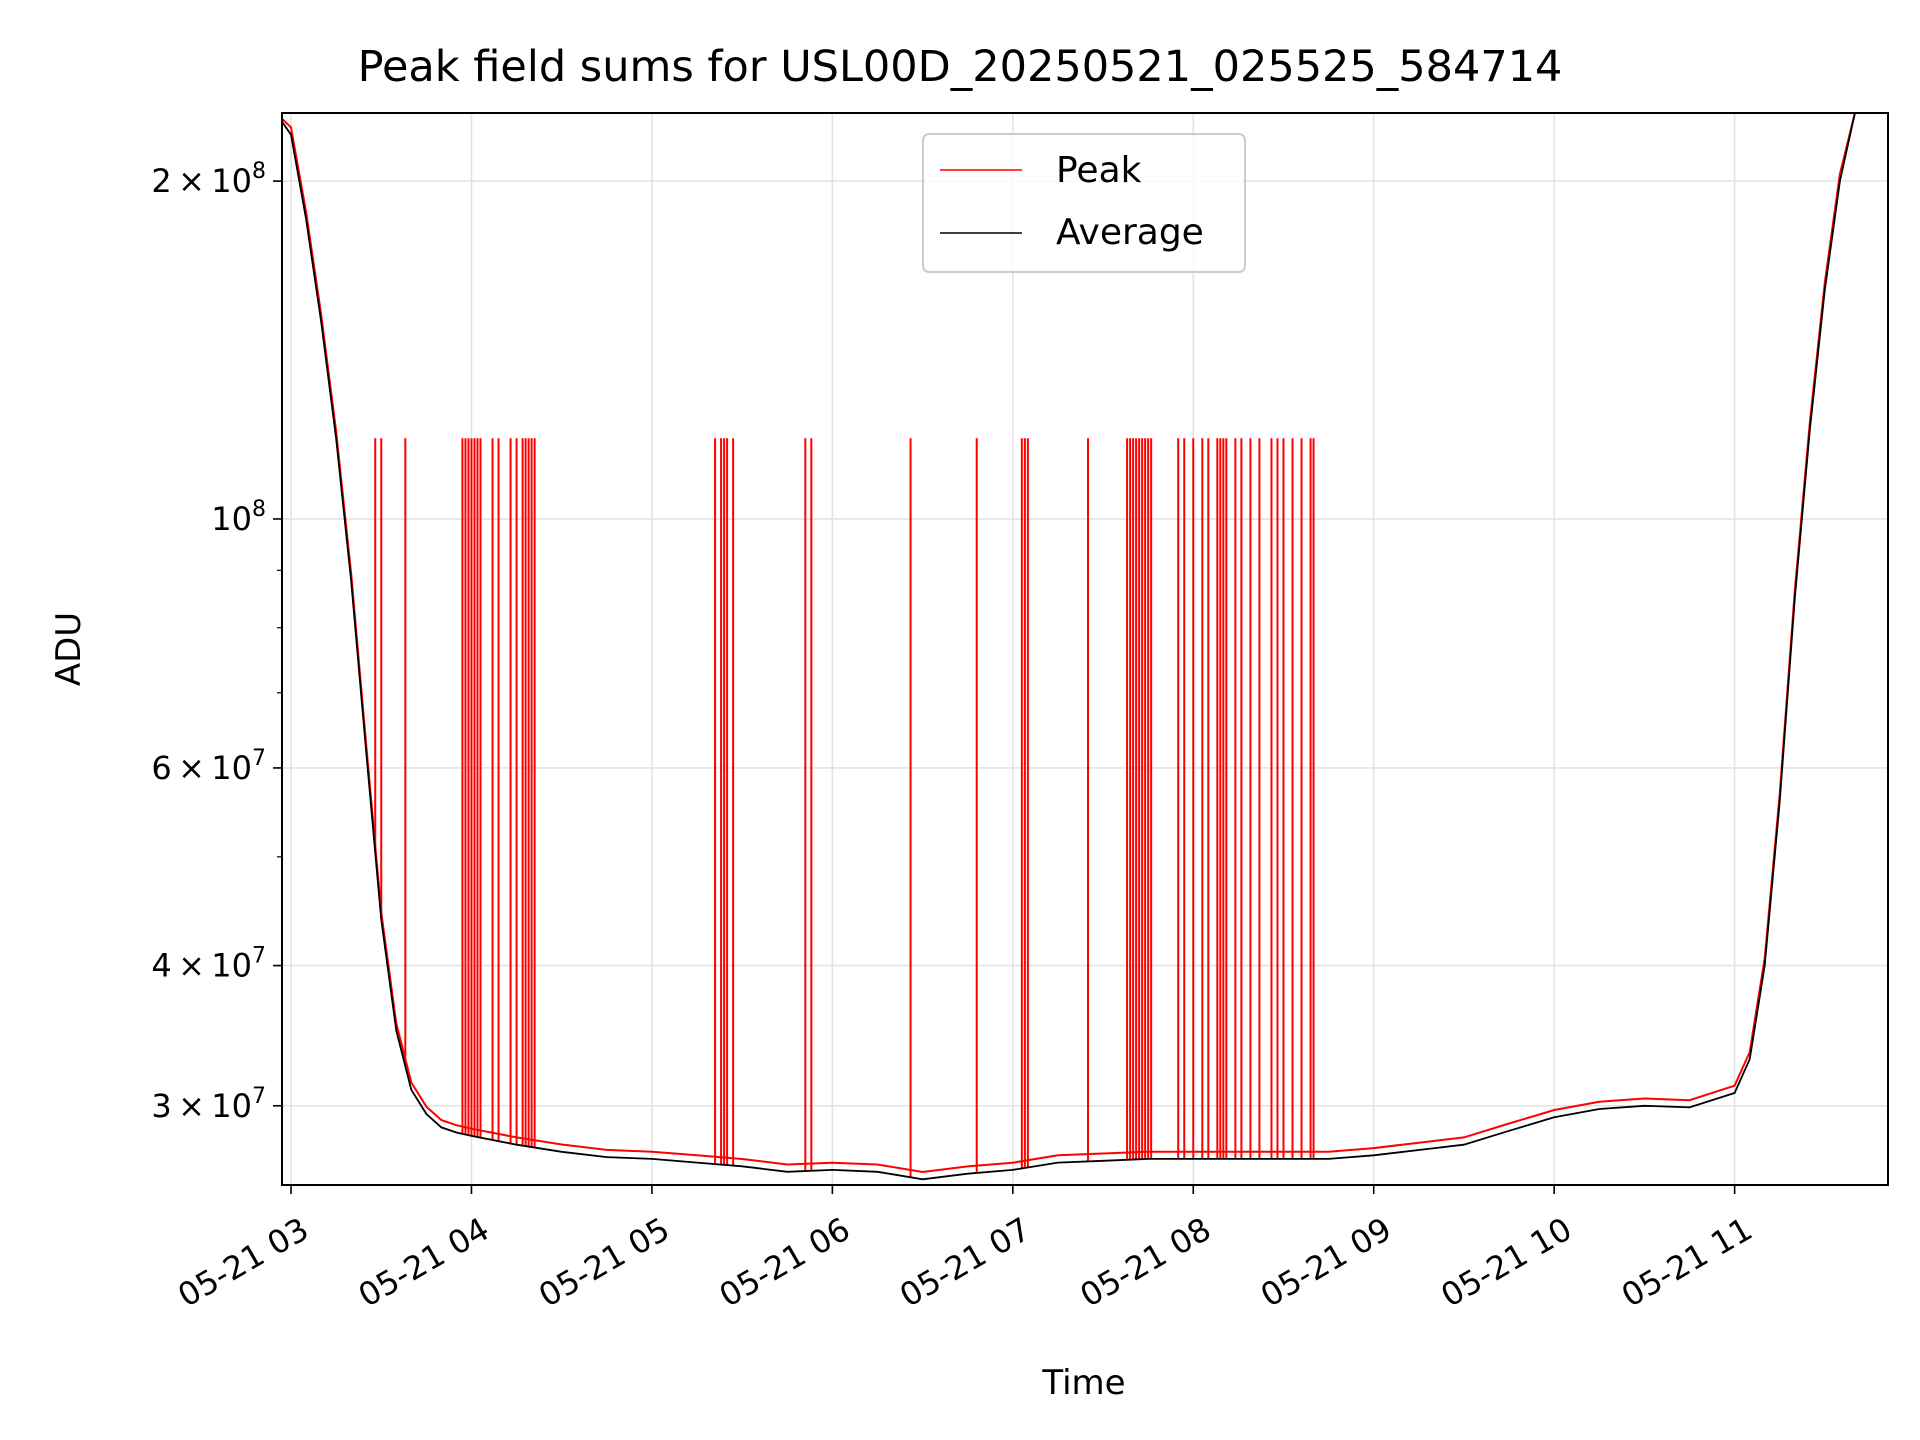 The height and width of the screenshot is (1440, 1920). I want to click on y-tick-label: 3 × 107, so click(208, 1104).